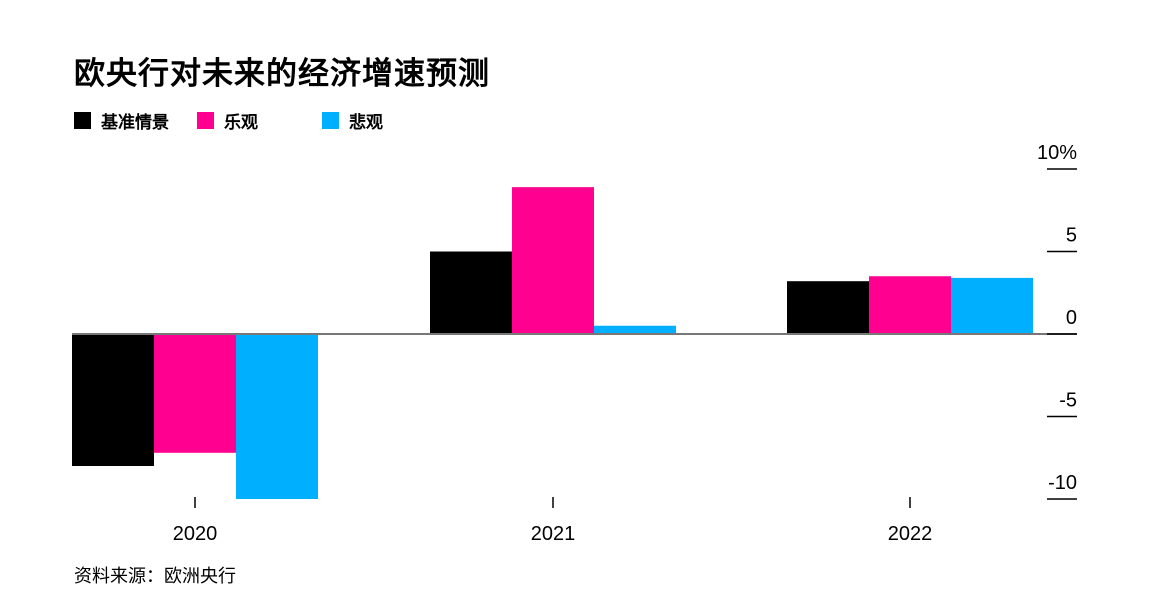 Image resolution: width=1159 pixels, height=615 pixels. What do you see at coordinates (1068, 401) in the screenshot?
I see `y-tick-label-3: -5` at bounding box center [1068, 401].